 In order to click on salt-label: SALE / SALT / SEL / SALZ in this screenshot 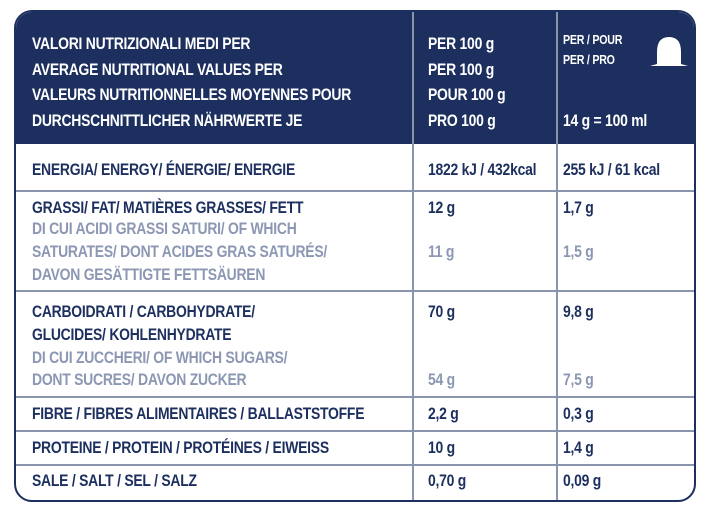, I will do `click(114, 480)`.